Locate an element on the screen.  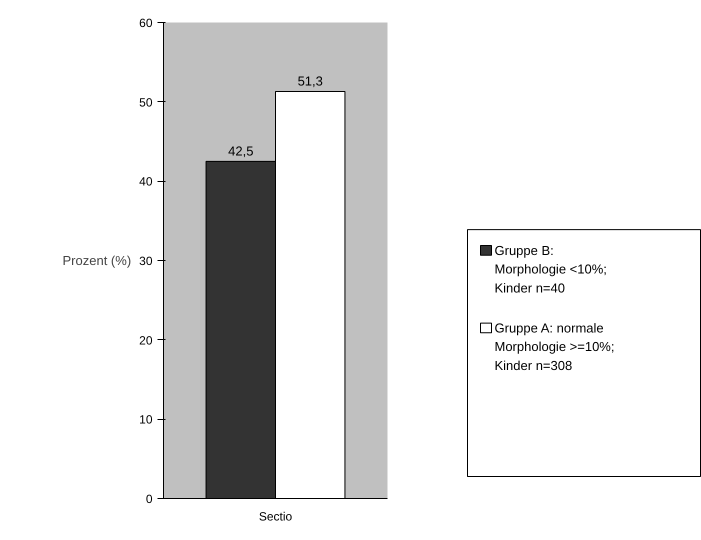
y-tick-label: 20 is located at coordinates (146, 340).